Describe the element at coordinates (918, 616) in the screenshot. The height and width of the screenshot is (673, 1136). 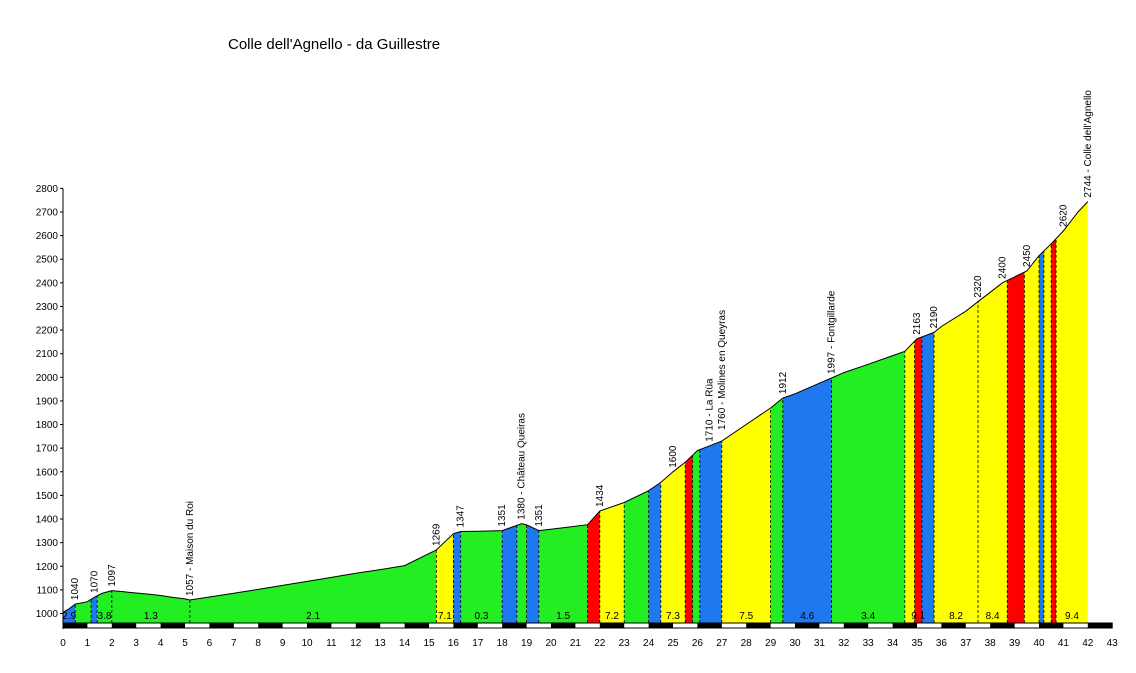
I see `grade-label: 9.1` at that location.